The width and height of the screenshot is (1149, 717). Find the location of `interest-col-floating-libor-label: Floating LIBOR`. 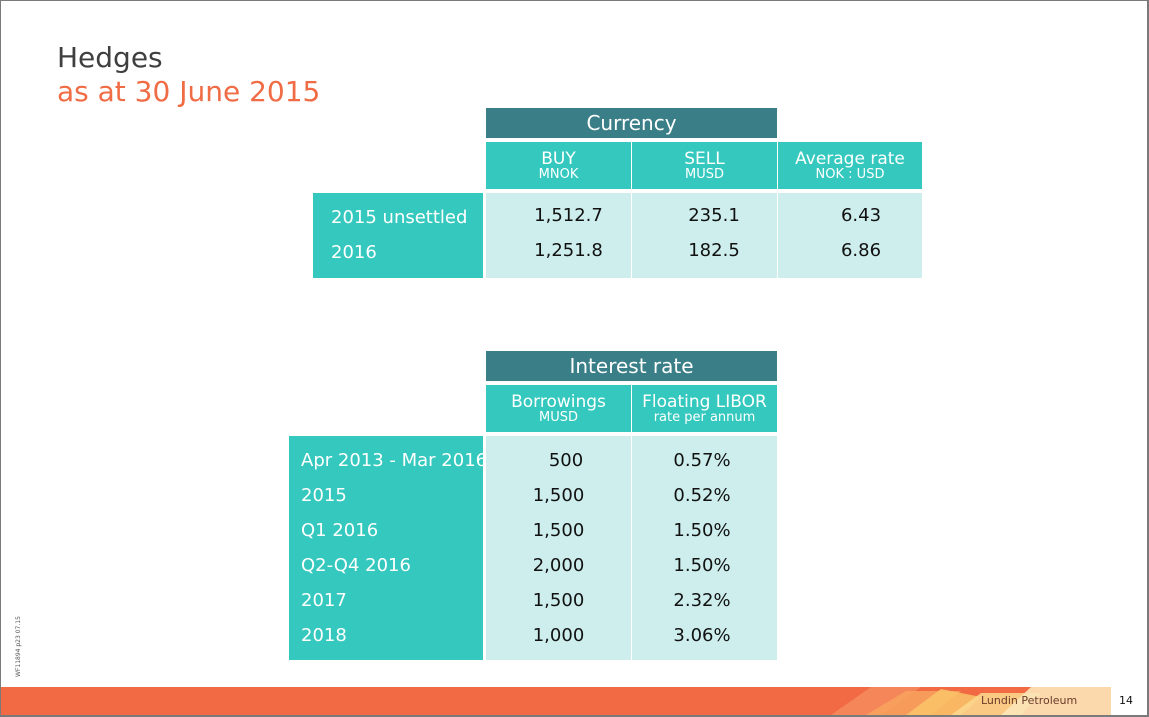

interest-col-floating-libor-label: Floating LIBOR is located at coordinates (704, 401).